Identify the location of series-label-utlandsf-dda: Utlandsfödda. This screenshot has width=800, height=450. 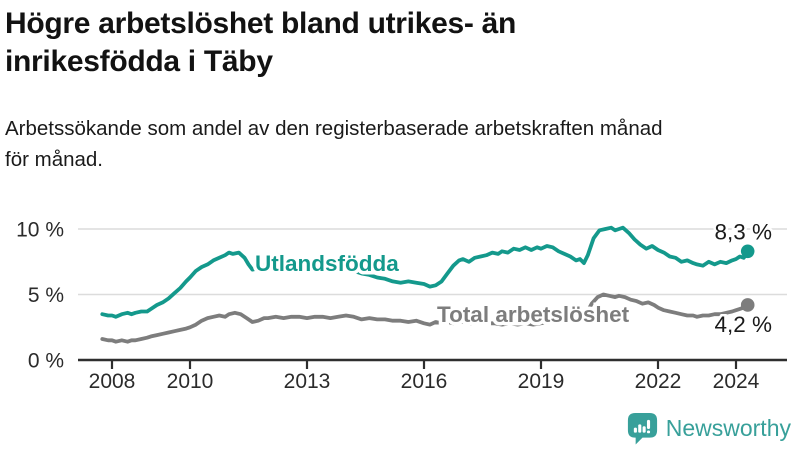
(327, 263).